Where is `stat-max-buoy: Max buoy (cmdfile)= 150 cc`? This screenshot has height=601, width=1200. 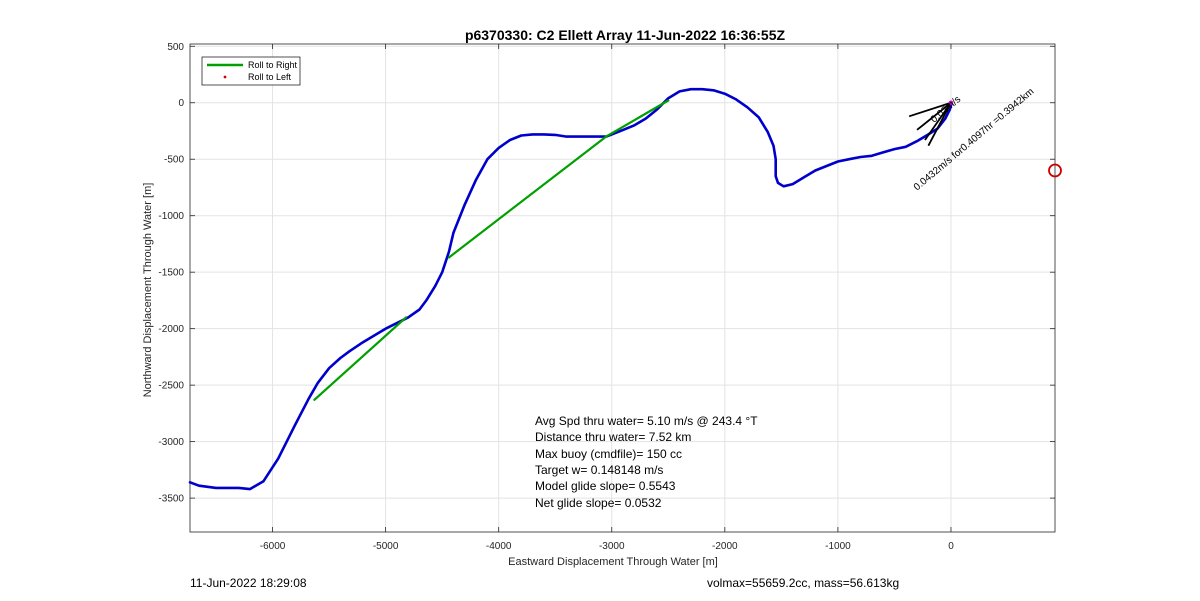 stat-max-buoy: Max buoy (cmdfile)= 150 cc is located at coordinates (608, 454).